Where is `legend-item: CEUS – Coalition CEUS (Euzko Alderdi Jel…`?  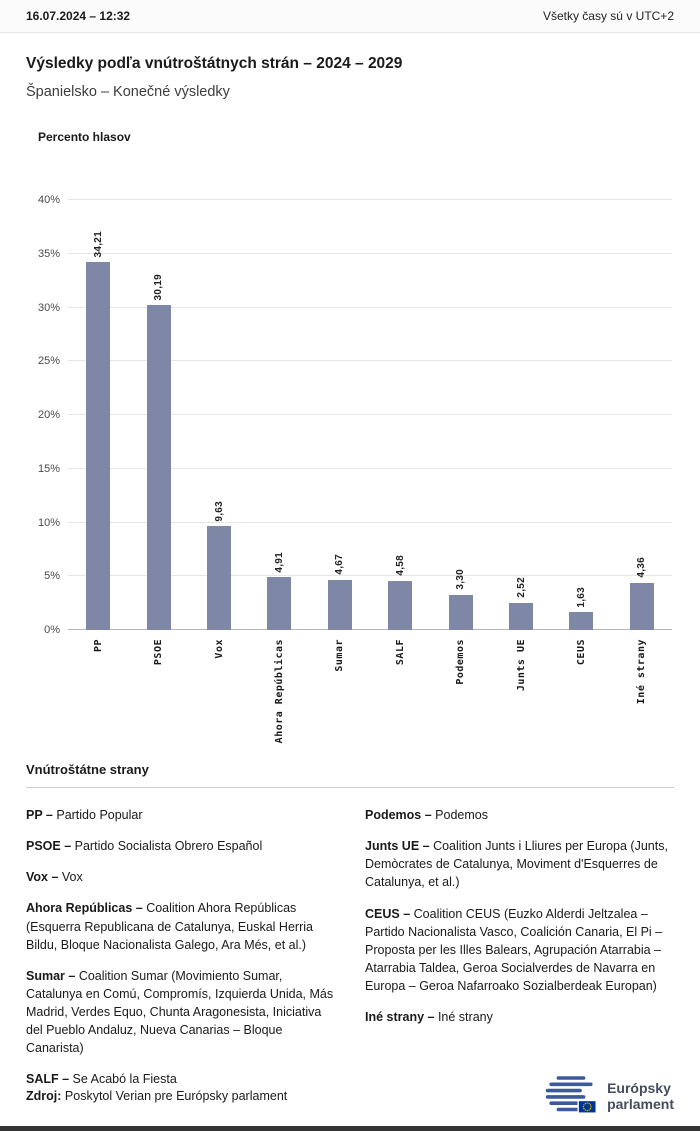 legend-item: CEUS – Coalition CEUS (Euzko Alderdi Jel… is located at coordinates (514, 950).